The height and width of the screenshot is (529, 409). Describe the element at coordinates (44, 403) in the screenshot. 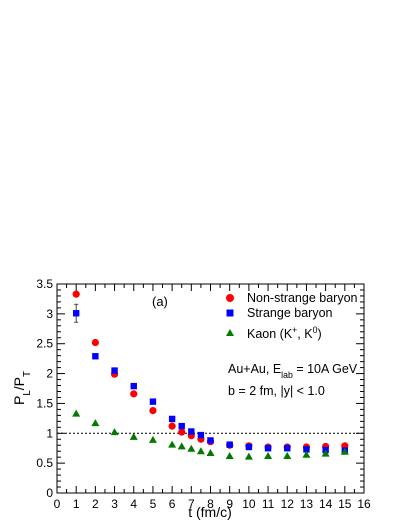

I see `y-tick-label: 1.5` at that location.